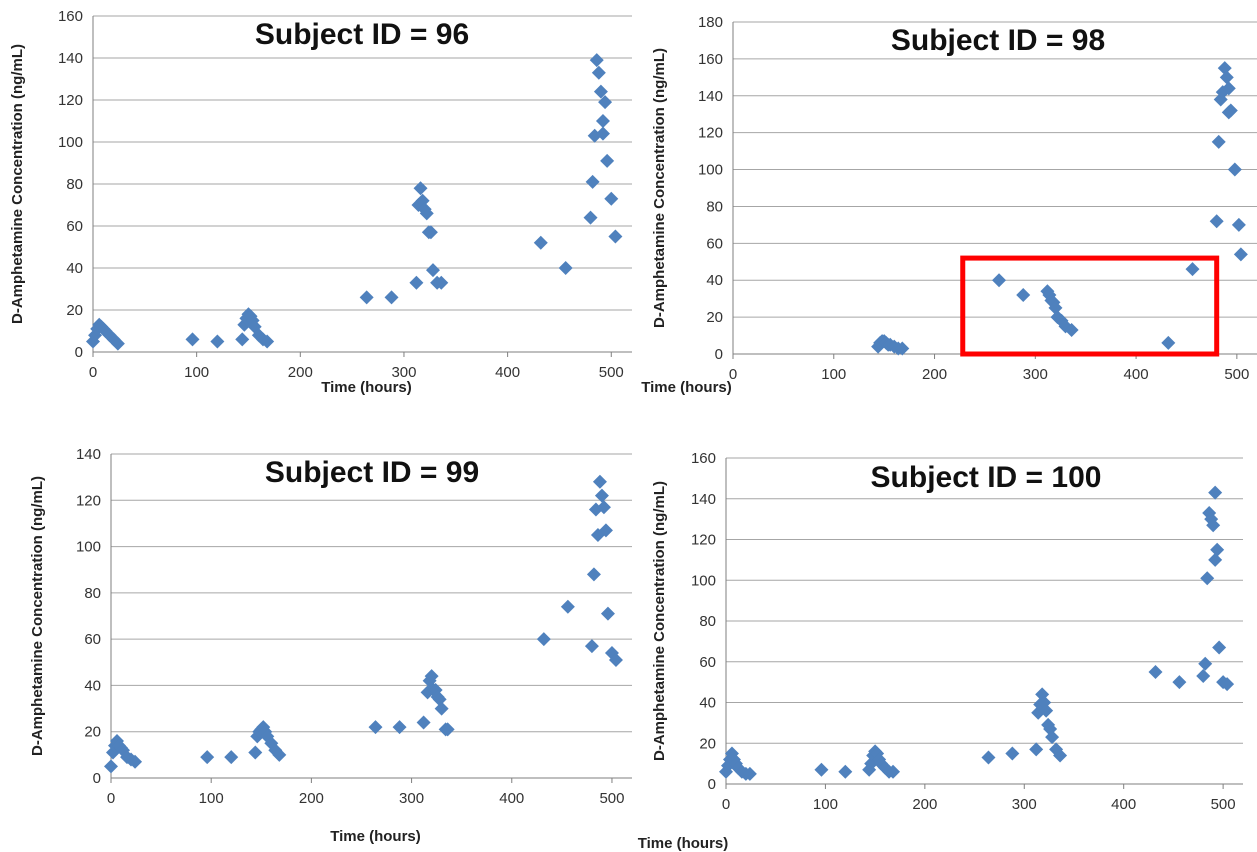 Image resolution: width=1257 pixels, height=852 pixels. Describe the element at coordinates (710, 22) in the screenshot. I see `y-tick-label: 180` at that location.